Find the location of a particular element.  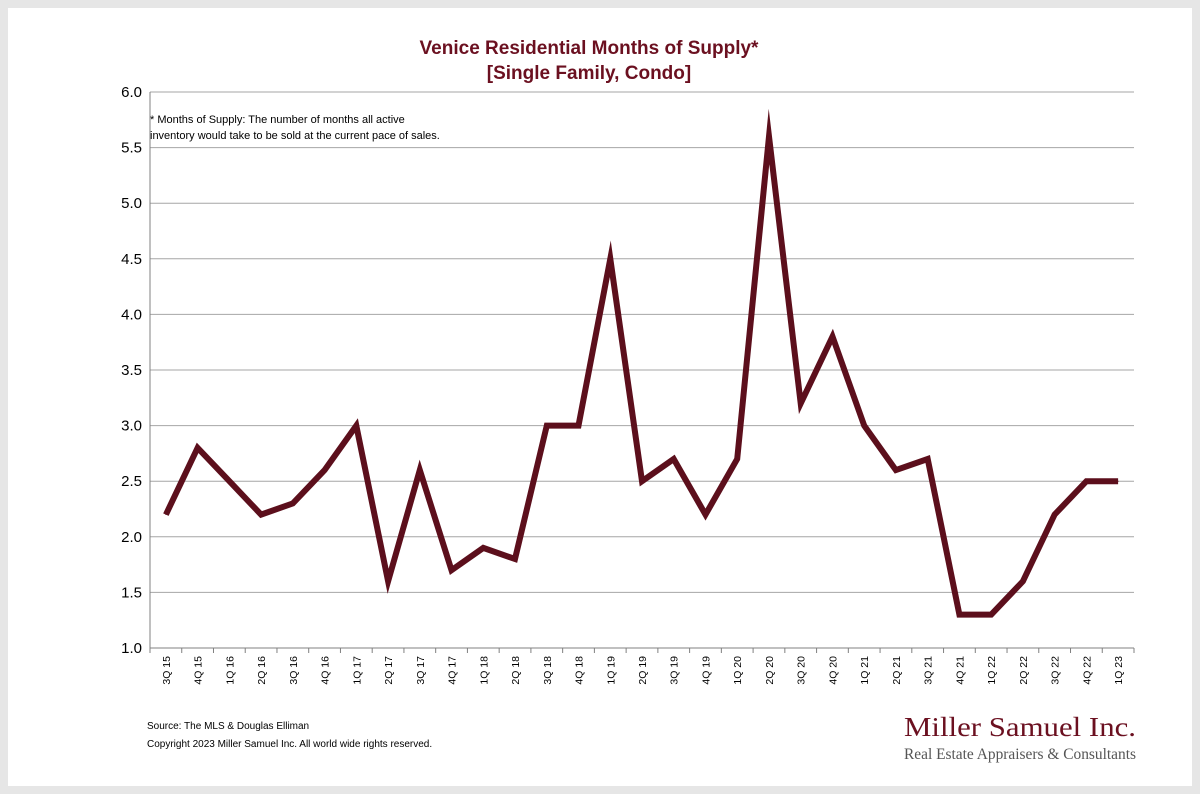

x-tick-label: 2Q 19 is located at coordinates (643, 670).